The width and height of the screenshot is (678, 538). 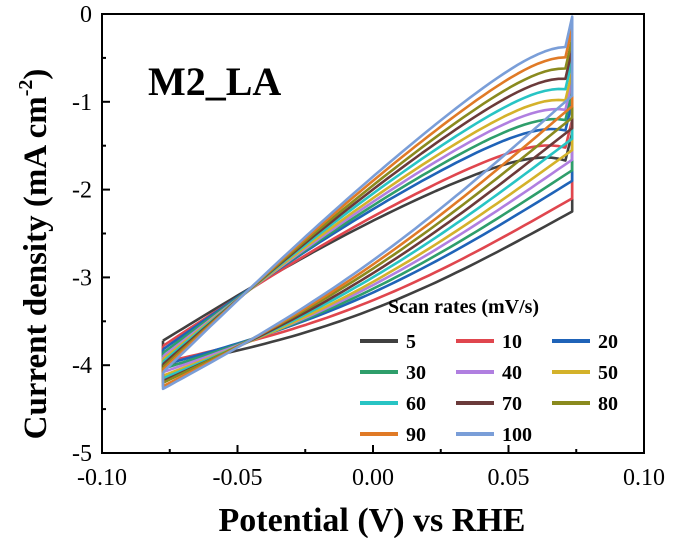 What do you see at coordinates (91, 234) in the screenshot?
I see `y-axis-ticks: -5 -4 -3 -2 -1 0` at bounding box center [91, 234].